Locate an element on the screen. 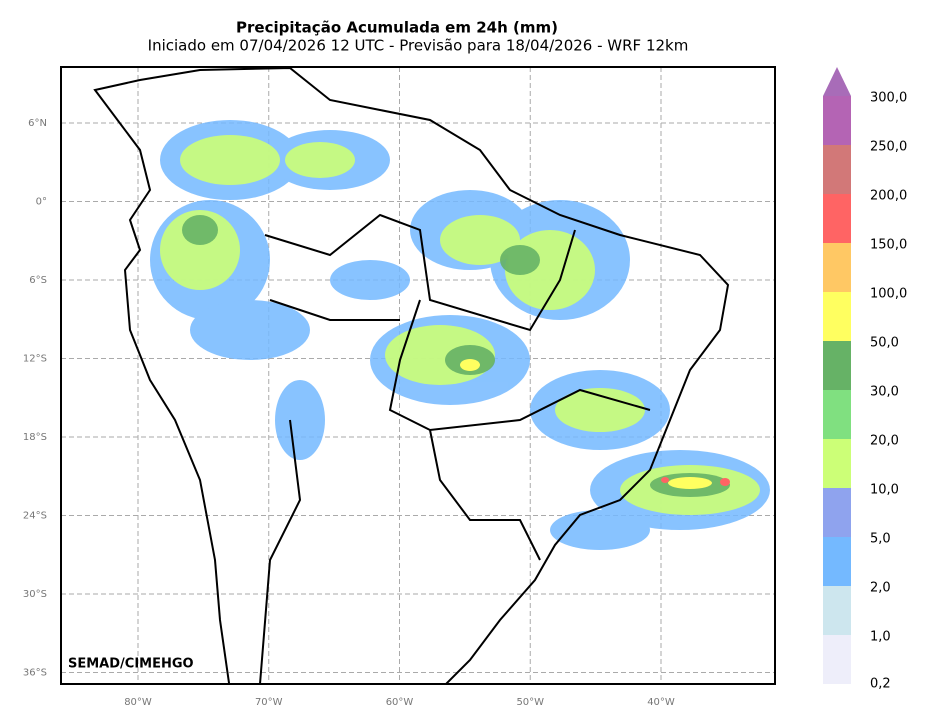 The height and width of the screenshot is (727, 929). lon-label: 60°W is located at coordinates (400, 702).